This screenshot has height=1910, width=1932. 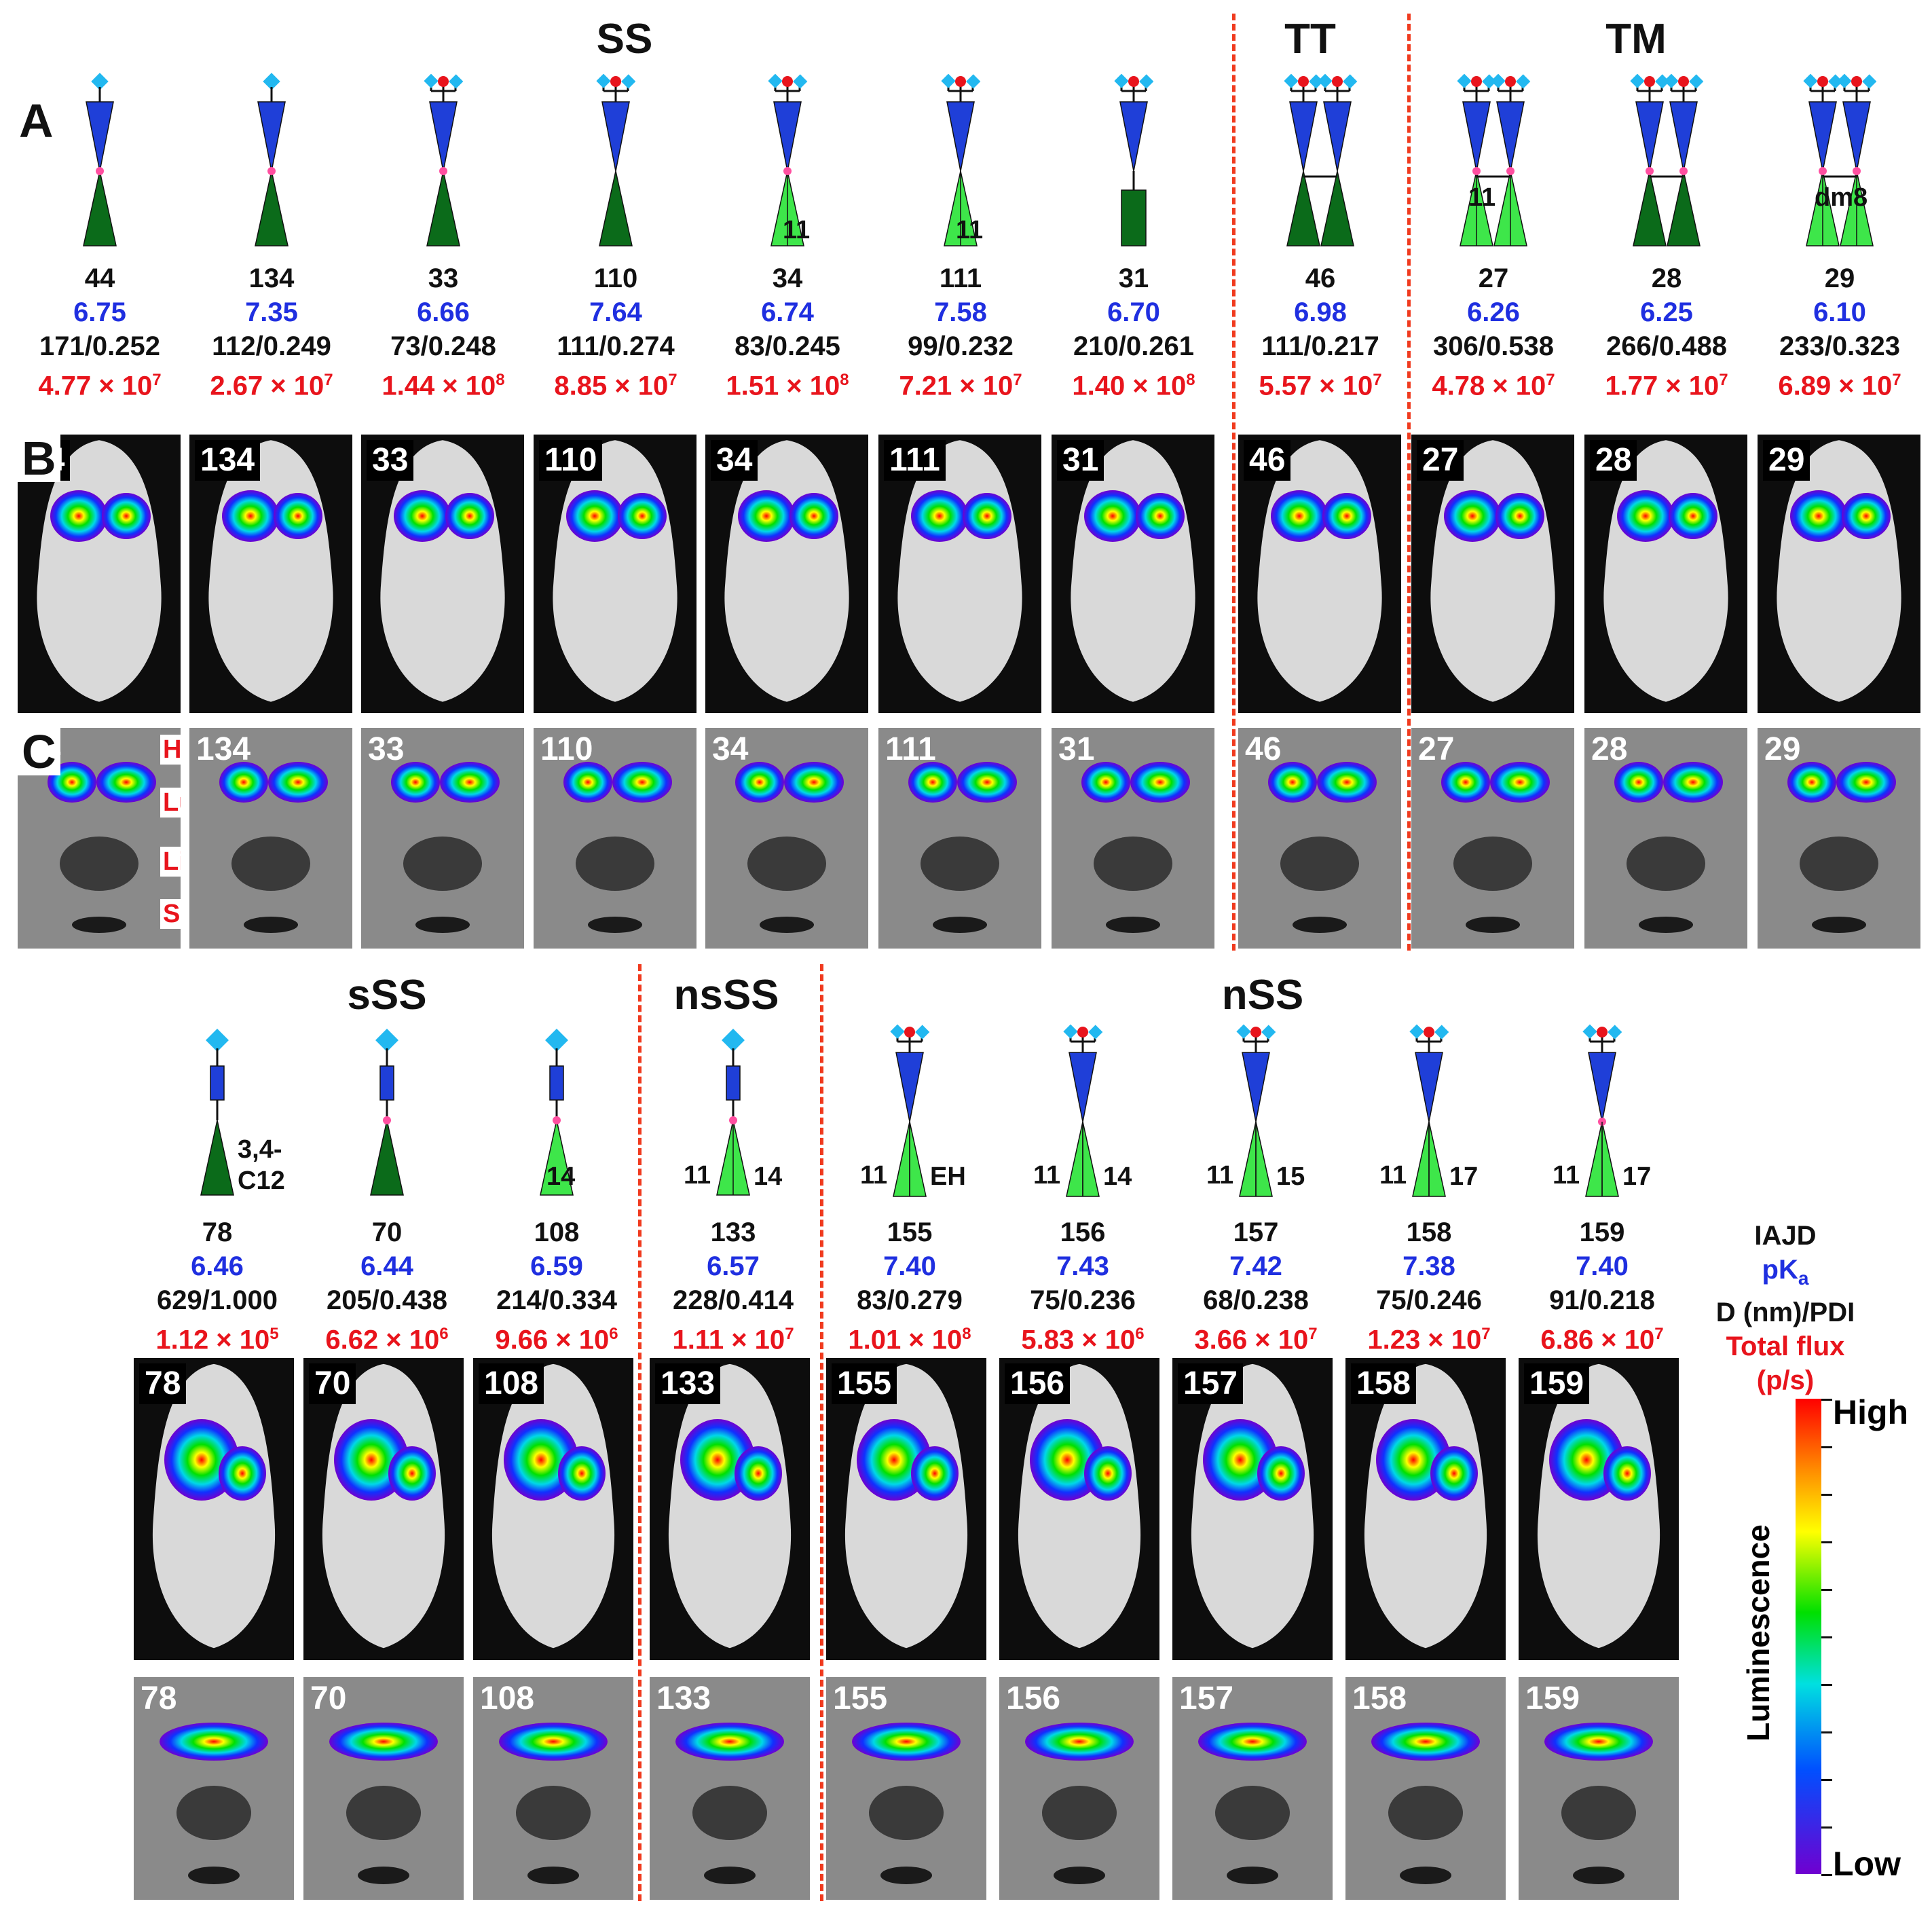 What do you see at coordinates (1320, 332) in the screenshot?
I see `compound-values: 46 6.98 111/0.217 5.57 × 107` at bounding box center [1320, 332].